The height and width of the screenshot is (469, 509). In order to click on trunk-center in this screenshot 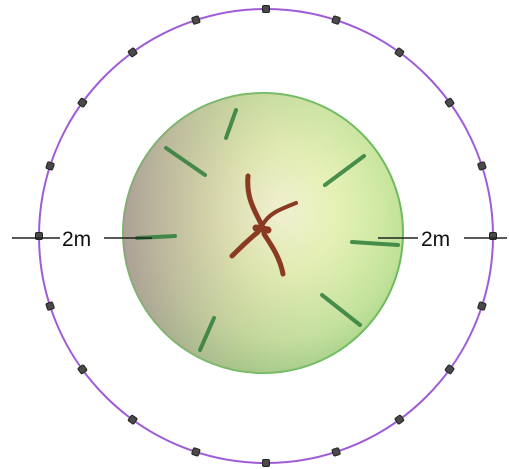, I will do `click(262, 229)`.